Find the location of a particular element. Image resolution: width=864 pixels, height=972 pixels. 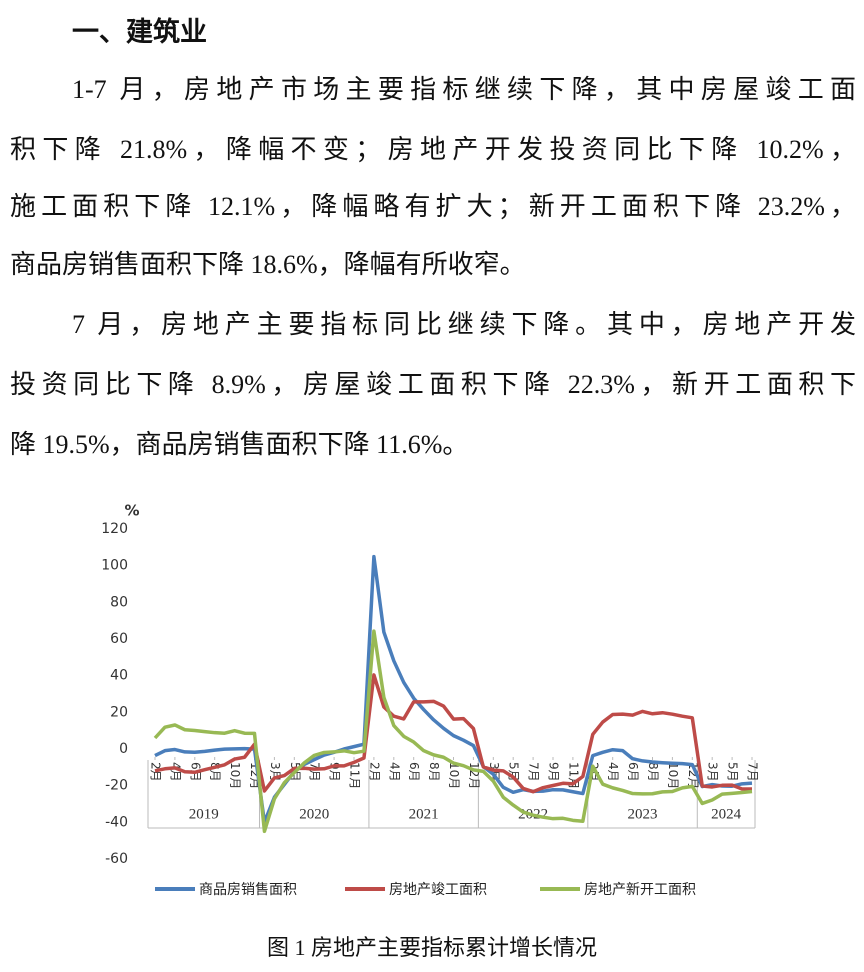

x-group-label: 2020 is located at coordinates (314, 814).